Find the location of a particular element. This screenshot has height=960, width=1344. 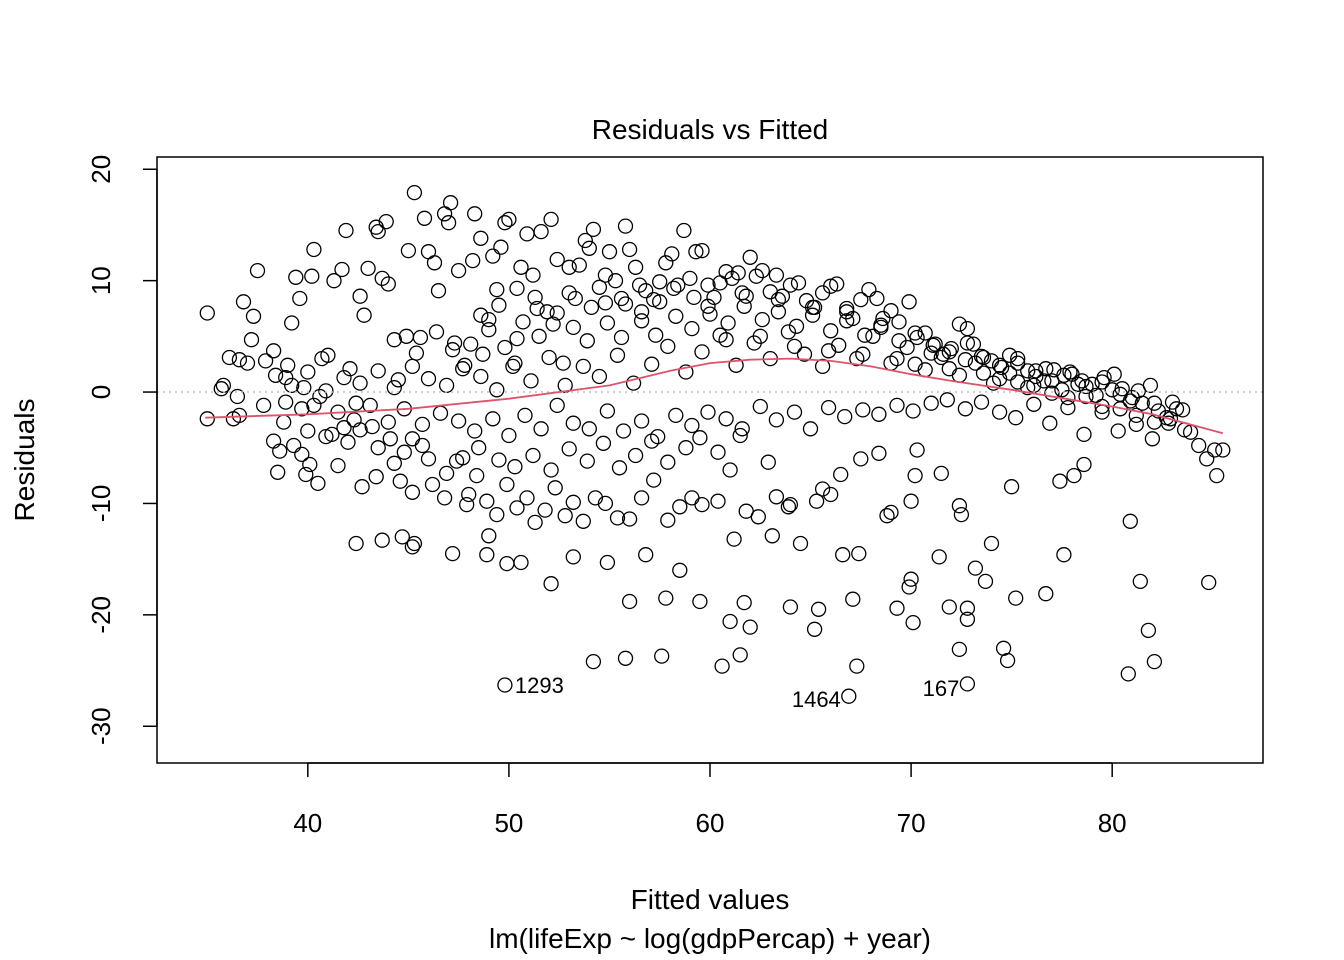

y-tick-label: 0 is located at coordinates (101, 392).